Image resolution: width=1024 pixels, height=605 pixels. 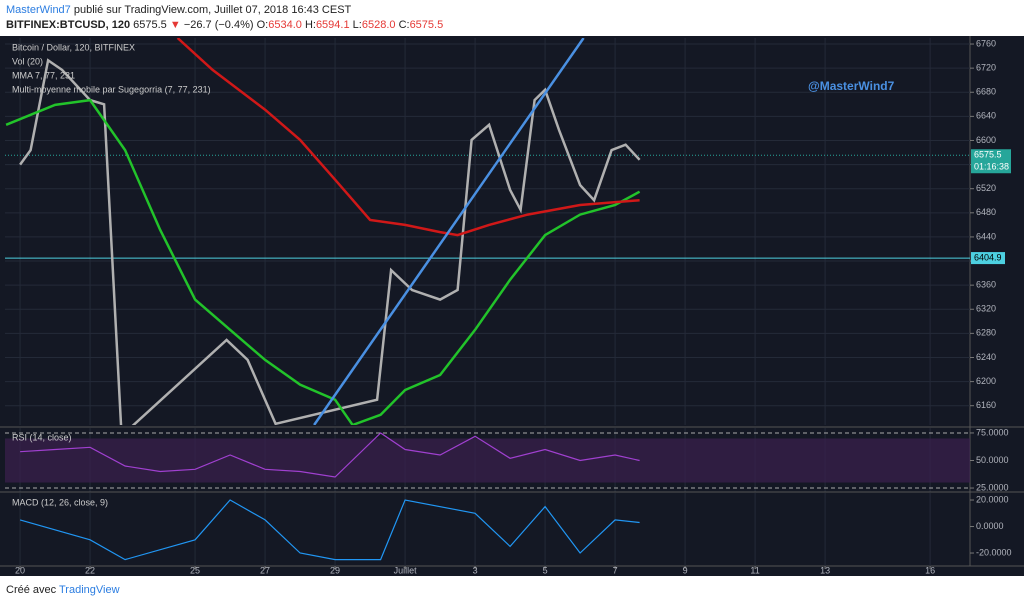 I want to click on x-tick-label: 20, so click(x=20, y=570).